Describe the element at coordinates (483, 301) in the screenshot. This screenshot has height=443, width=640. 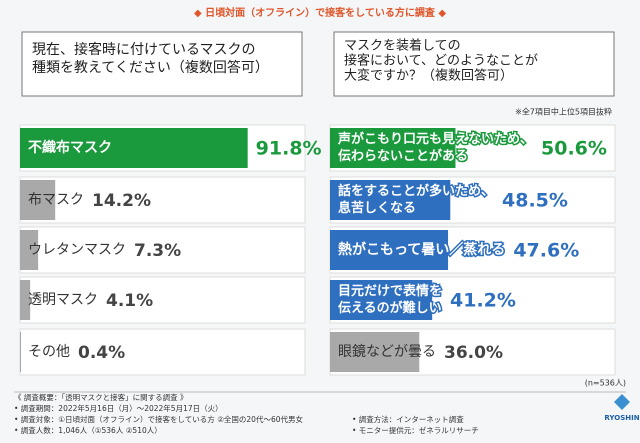
I see `value-label: 41.2%` at that location.